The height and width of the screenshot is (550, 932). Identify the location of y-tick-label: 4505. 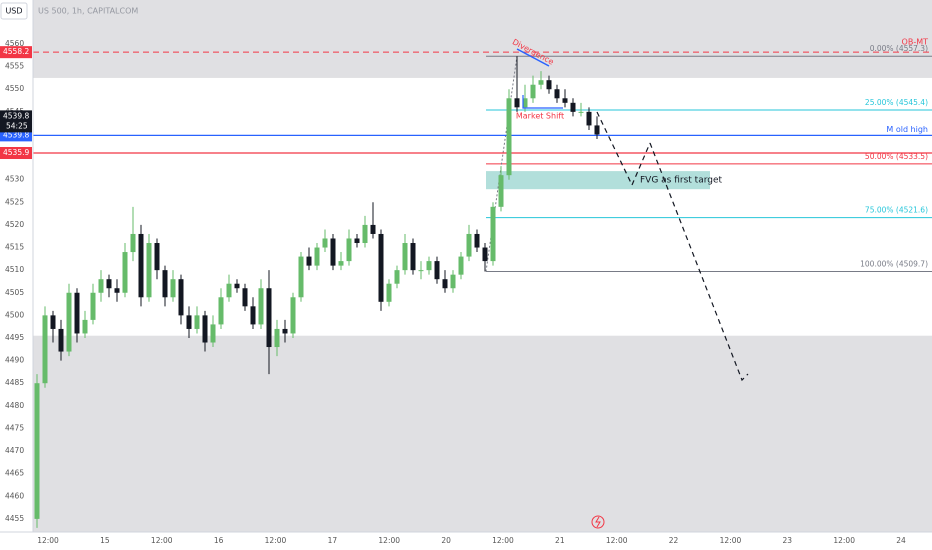
(14, 292).